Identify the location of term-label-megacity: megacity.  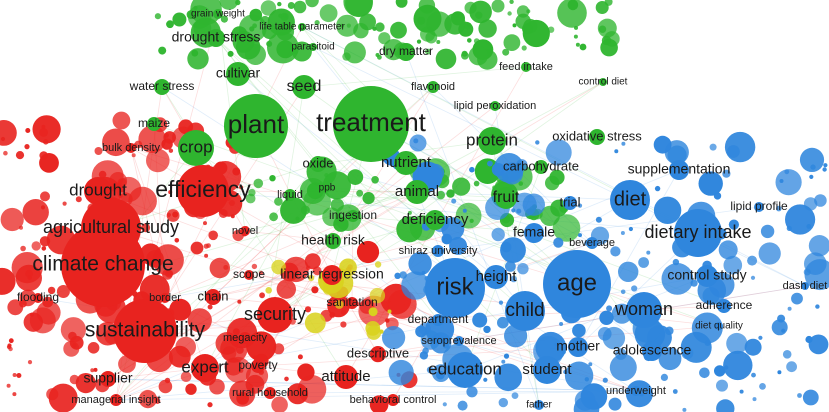
(245, 338).